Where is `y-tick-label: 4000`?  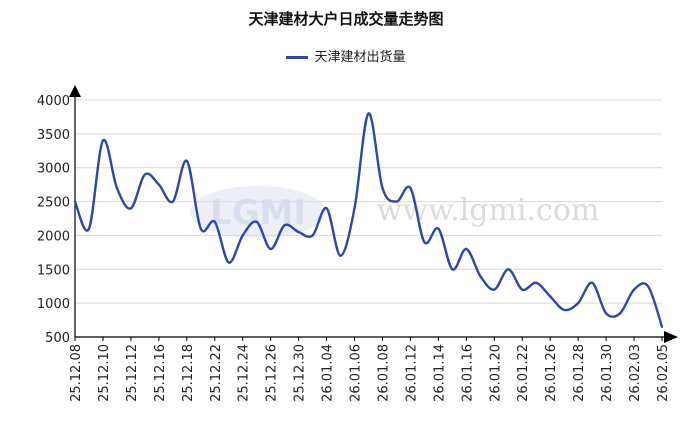 y-tick-label: 4000 is located at coordinates (53, 101).